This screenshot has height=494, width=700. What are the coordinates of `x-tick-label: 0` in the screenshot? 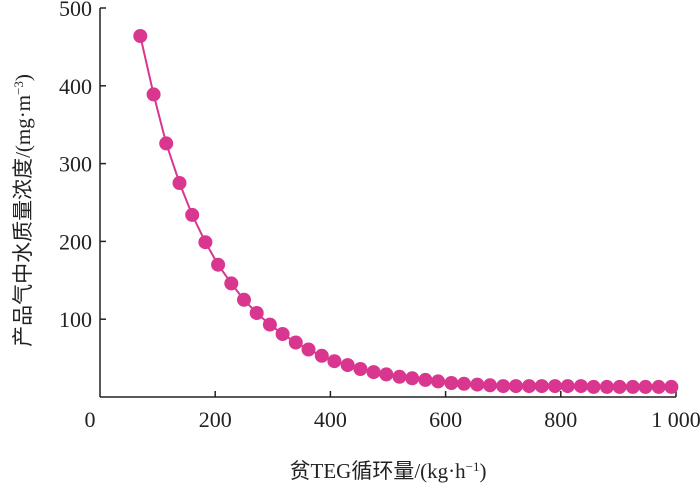 It's located at (90, 419).